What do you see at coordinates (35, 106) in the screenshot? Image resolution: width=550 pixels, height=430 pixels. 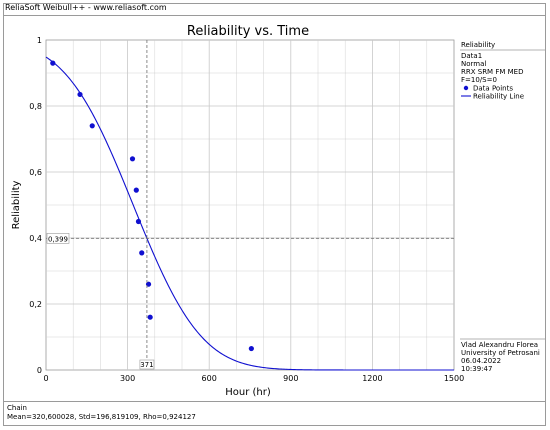 I see `y-tick-label: 0,8` at bounding box center [35, 106].